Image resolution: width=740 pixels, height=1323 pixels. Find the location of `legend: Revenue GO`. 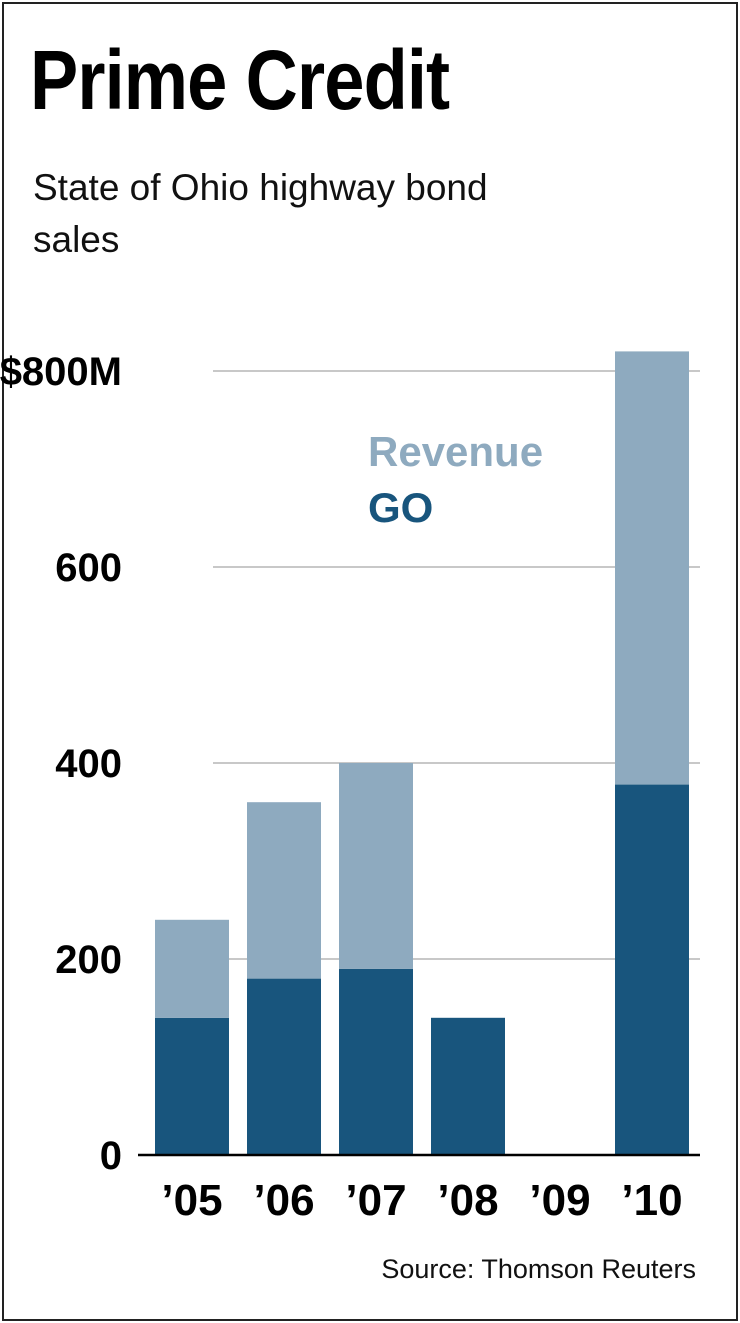

legend: Revenue GO is located at coordinates (455, 479).